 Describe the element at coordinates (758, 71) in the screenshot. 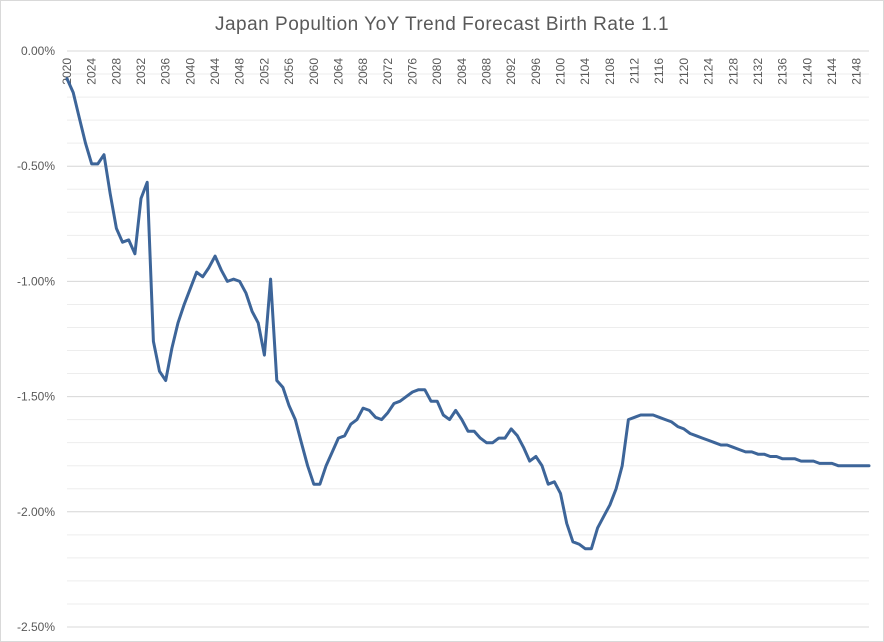

I see `x-tick-label: 2132` at that location.